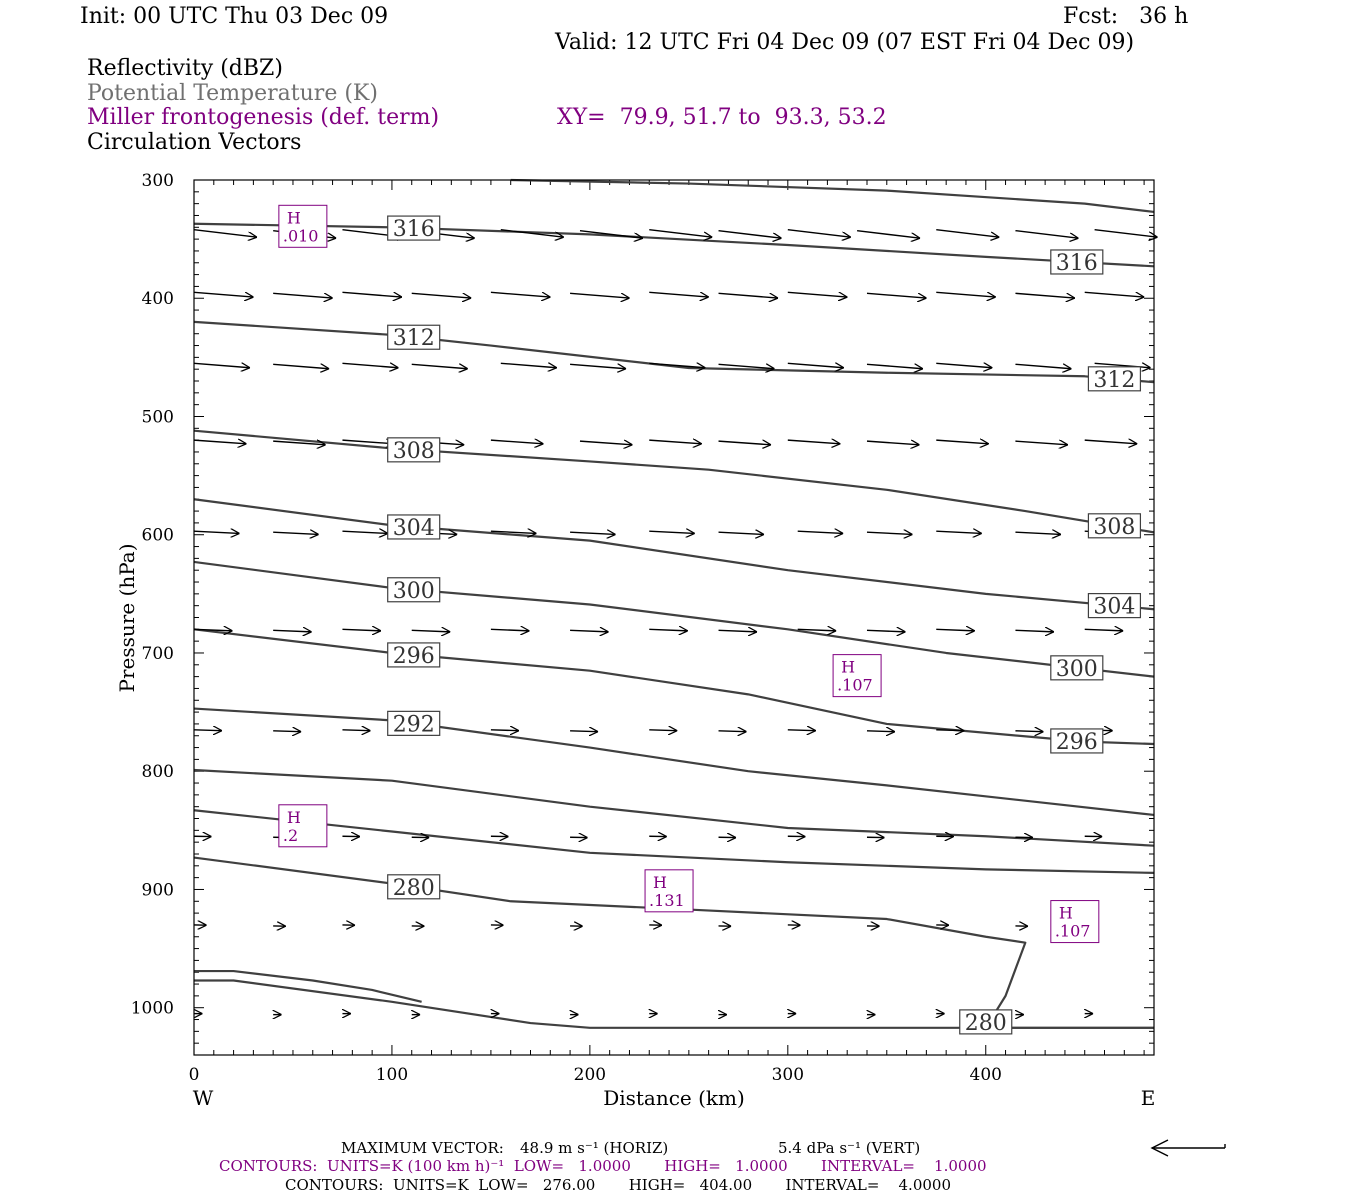  What do you see at coordinates (849, 1148) in the screenshot?
I see `max-vector-vert: 5.4 dPa s⁻¹ (VERT)` at bounding box center [849, 1148].